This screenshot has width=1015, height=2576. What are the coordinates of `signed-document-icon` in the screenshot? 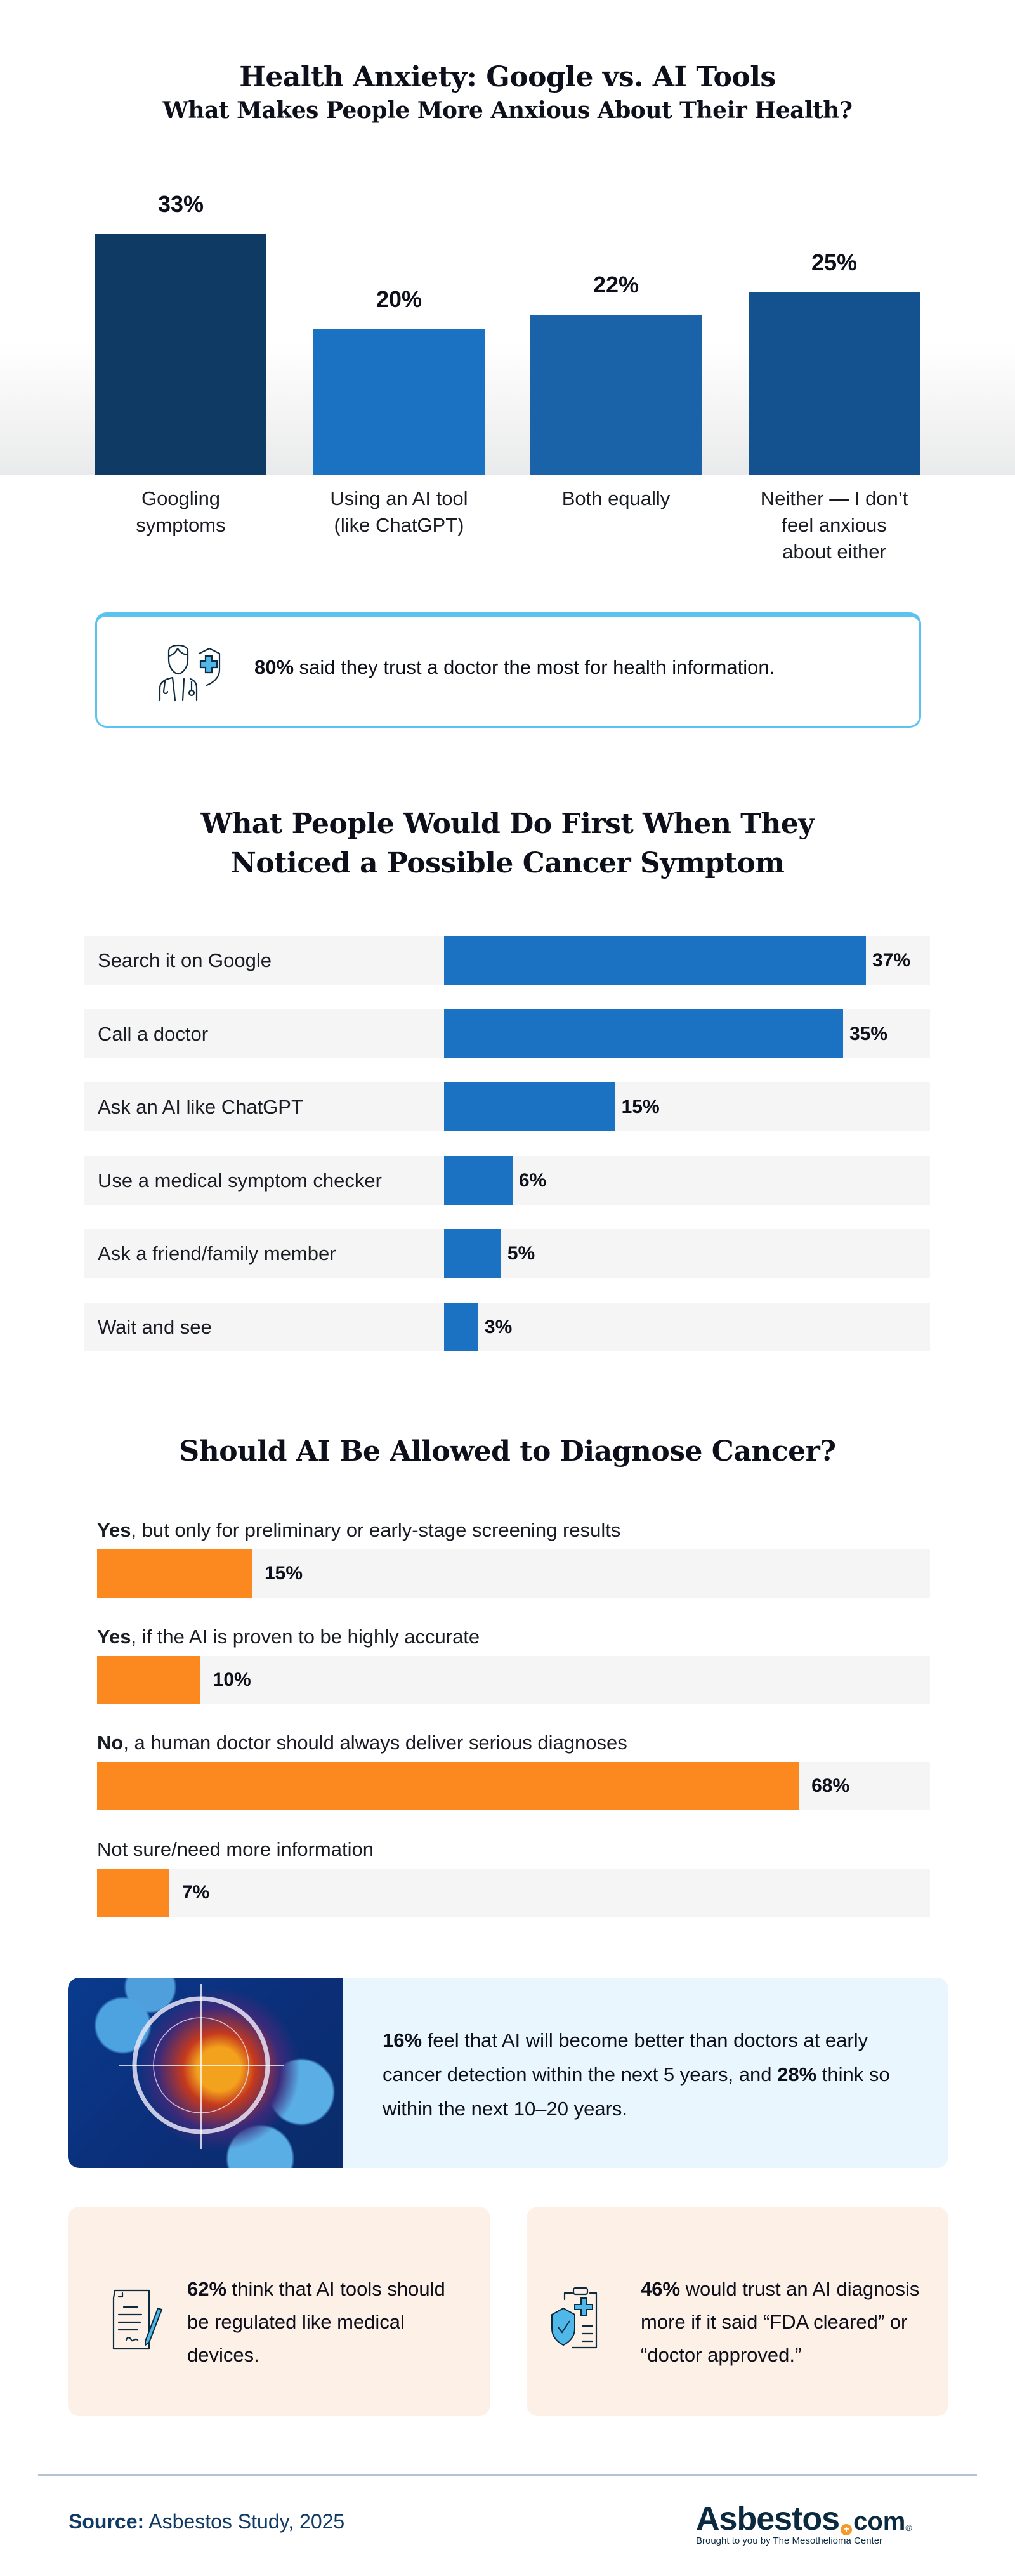 It's located at (138, 2319).